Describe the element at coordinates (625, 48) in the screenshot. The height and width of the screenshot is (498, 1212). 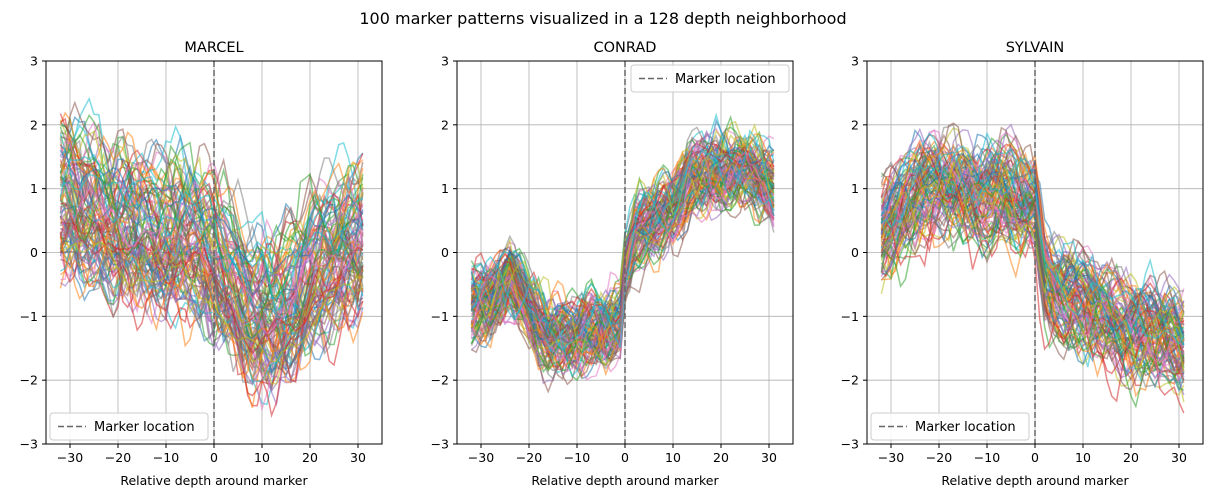
I see `subplot-title: CONRAD` at that location.